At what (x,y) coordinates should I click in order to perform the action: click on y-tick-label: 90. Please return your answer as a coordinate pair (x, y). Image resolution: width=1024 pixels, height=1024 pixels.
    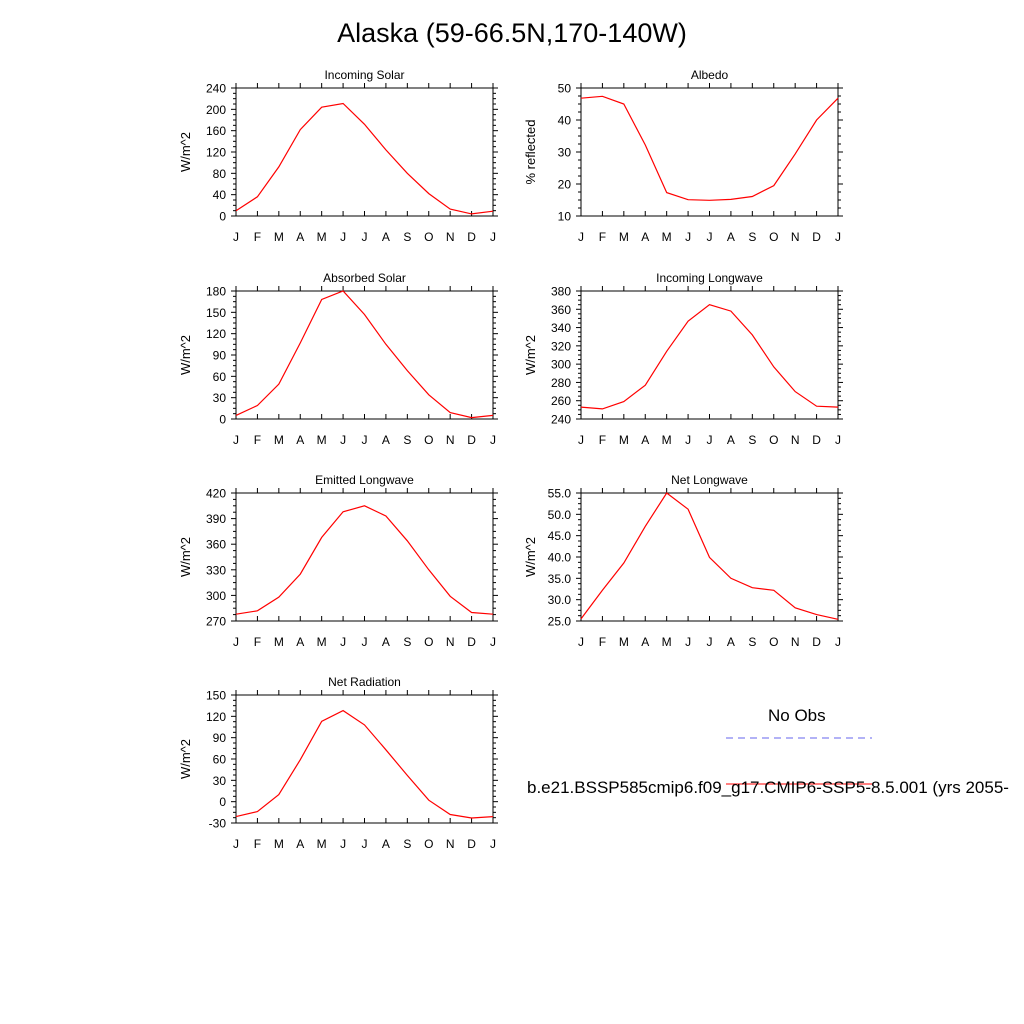
    Looking at the image, I should click on (220, 738).